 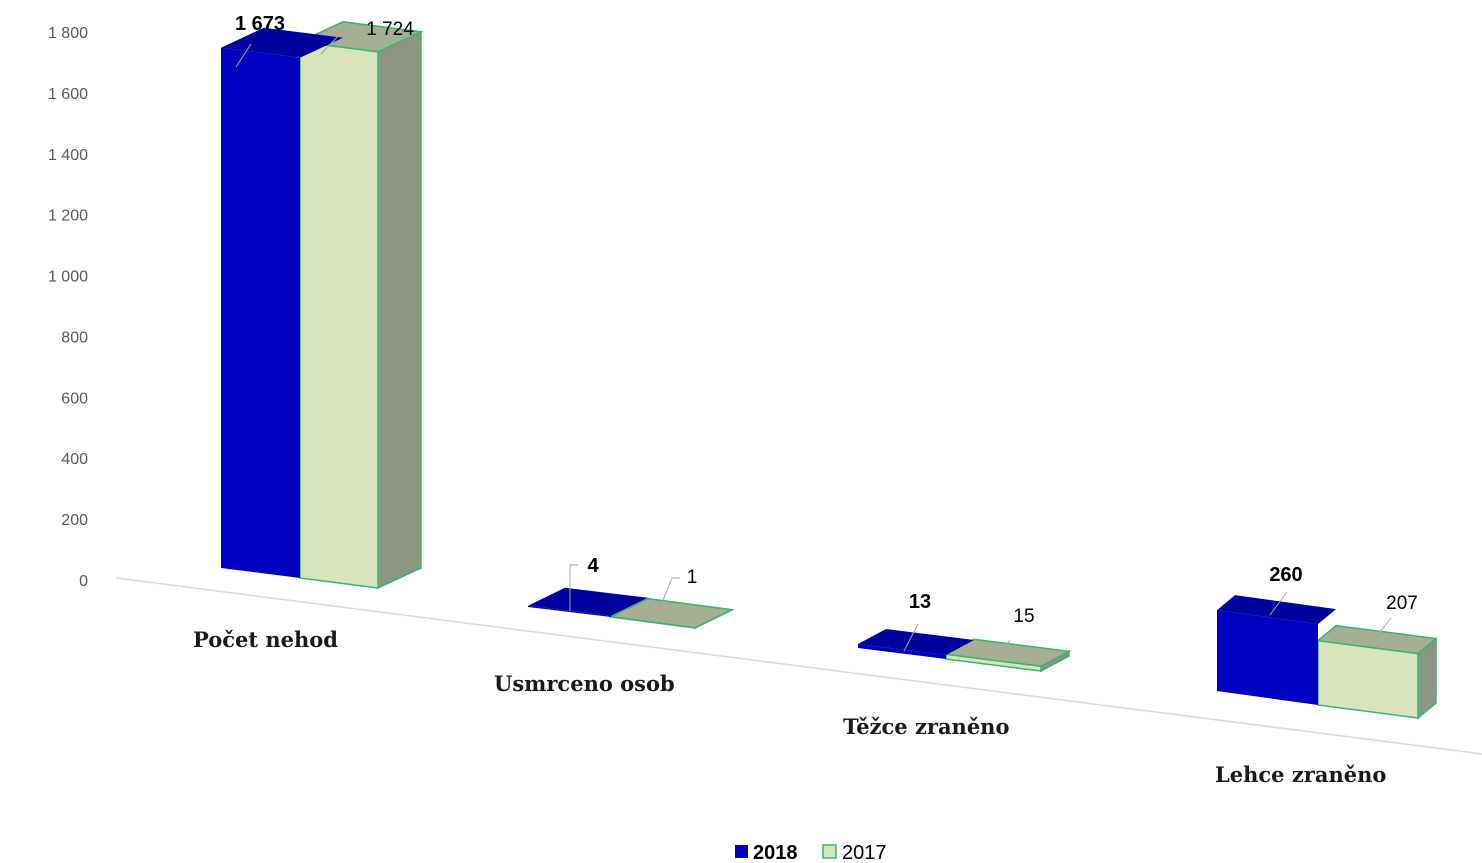 I want to click on category-label: Lehce zraněno, so click(x=1300, y=774).